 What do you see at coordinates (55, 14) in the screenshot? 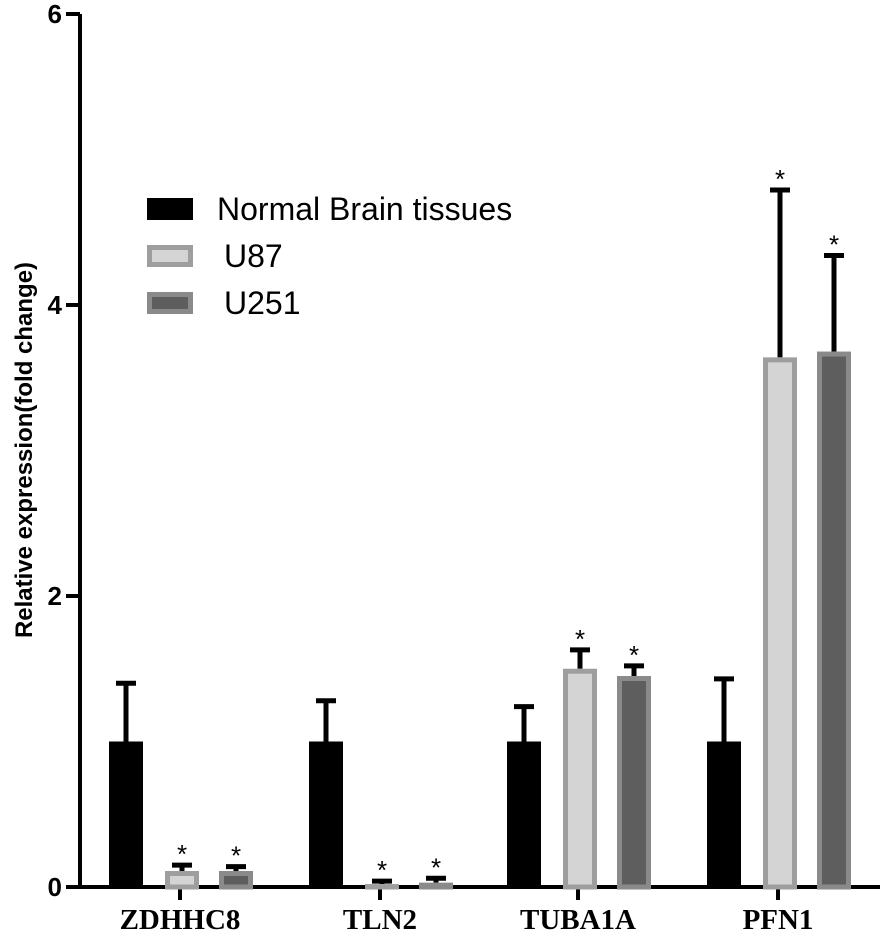
I see `y-tick-label: 6` at bounding box center [55, 14].